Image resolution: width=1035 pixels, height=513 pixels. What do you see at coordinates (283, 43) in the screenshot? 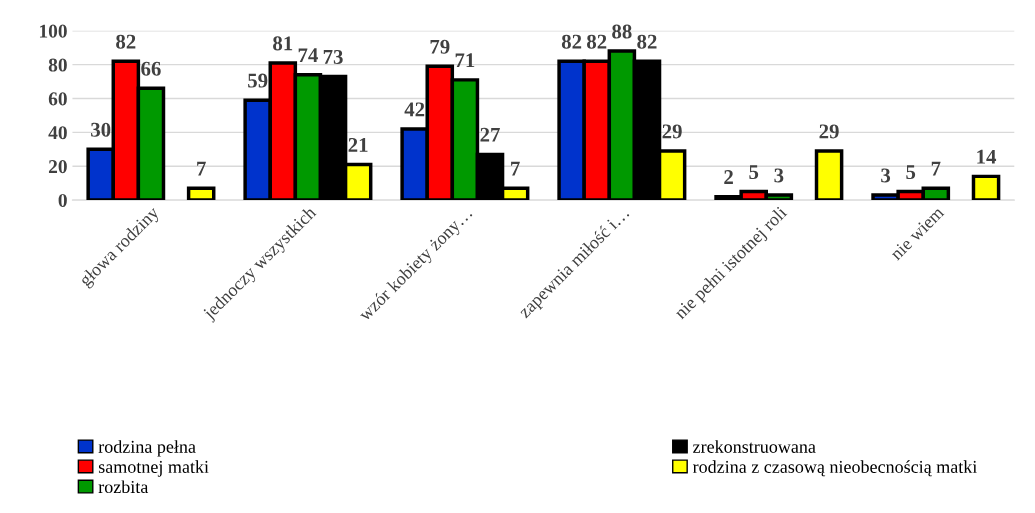
I see `data-label: 81` at bounding box center [283, 43].